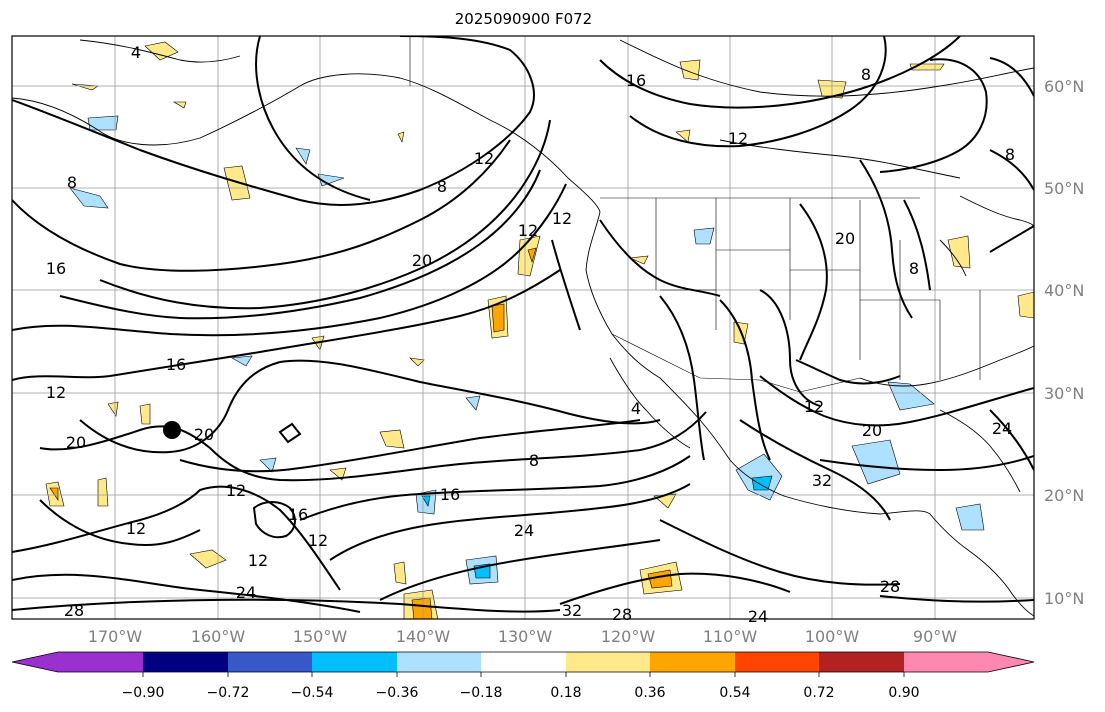 Image resolution: width=1105 pixels, height=712 pixels. I want to click on colorbar-tick-label: −0.90, so click(143, 693).